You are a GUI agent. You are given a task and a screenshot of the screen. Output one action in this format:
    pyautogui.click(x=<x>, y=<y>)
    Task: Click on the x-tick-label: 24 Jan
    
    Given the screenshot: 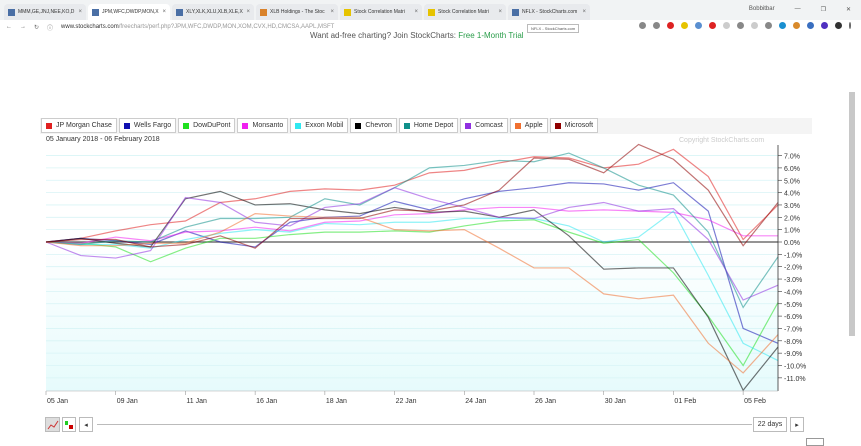 What is the action you would take?
    pyautogui.click(x=475, y=401)
    